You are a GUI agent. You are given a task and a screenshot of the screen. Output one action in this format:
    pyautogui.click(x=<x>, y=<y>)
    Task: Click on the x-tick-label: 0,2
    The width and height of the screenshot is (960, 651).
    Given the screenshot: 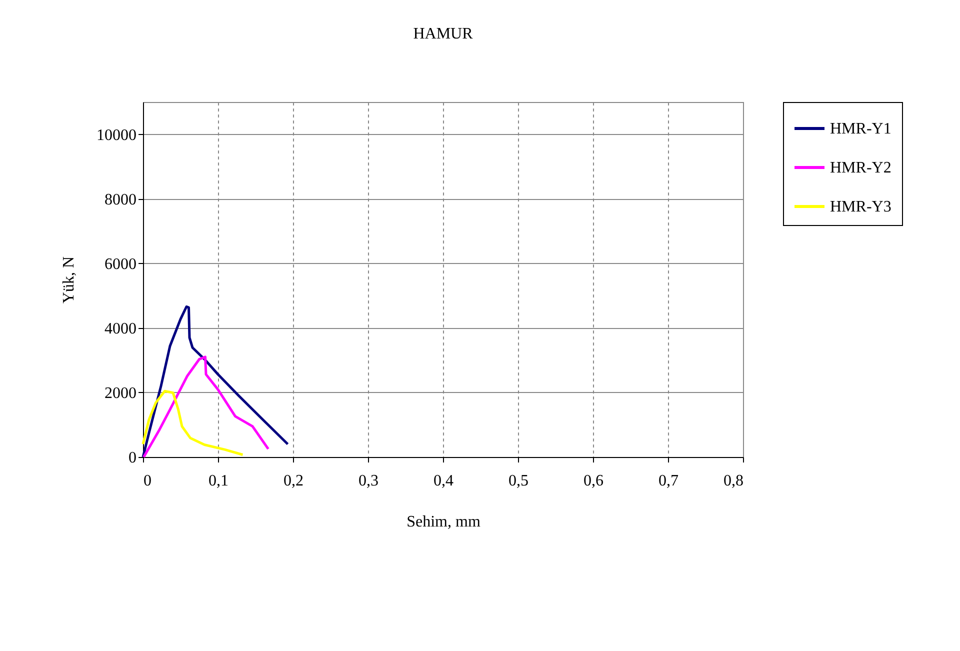 What is the action you would take?
    pyautogui.click(x=294, y=481)
    